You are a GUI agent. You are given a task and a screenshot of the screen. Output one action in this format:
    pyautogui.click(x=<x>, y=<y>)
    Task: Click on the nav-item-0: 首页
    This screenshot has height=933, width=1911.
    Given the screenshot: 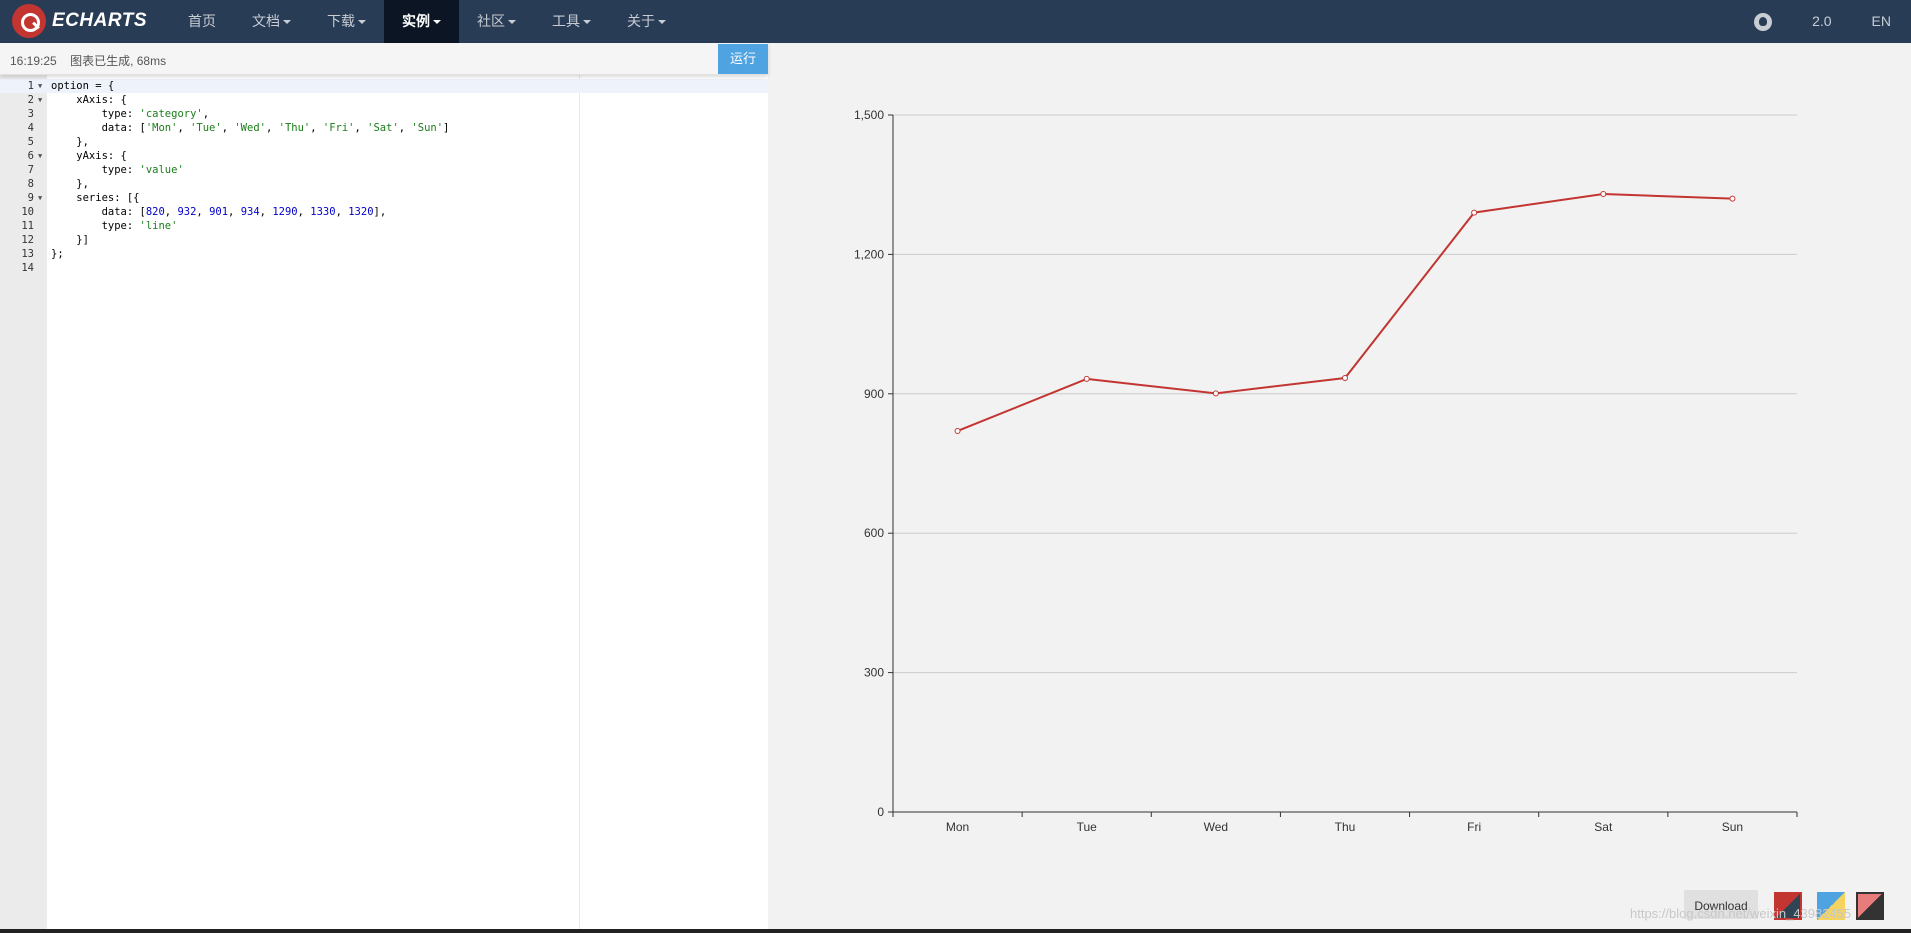 What is the action you would take?
    pyautogui.click(x=202, y=21)
    